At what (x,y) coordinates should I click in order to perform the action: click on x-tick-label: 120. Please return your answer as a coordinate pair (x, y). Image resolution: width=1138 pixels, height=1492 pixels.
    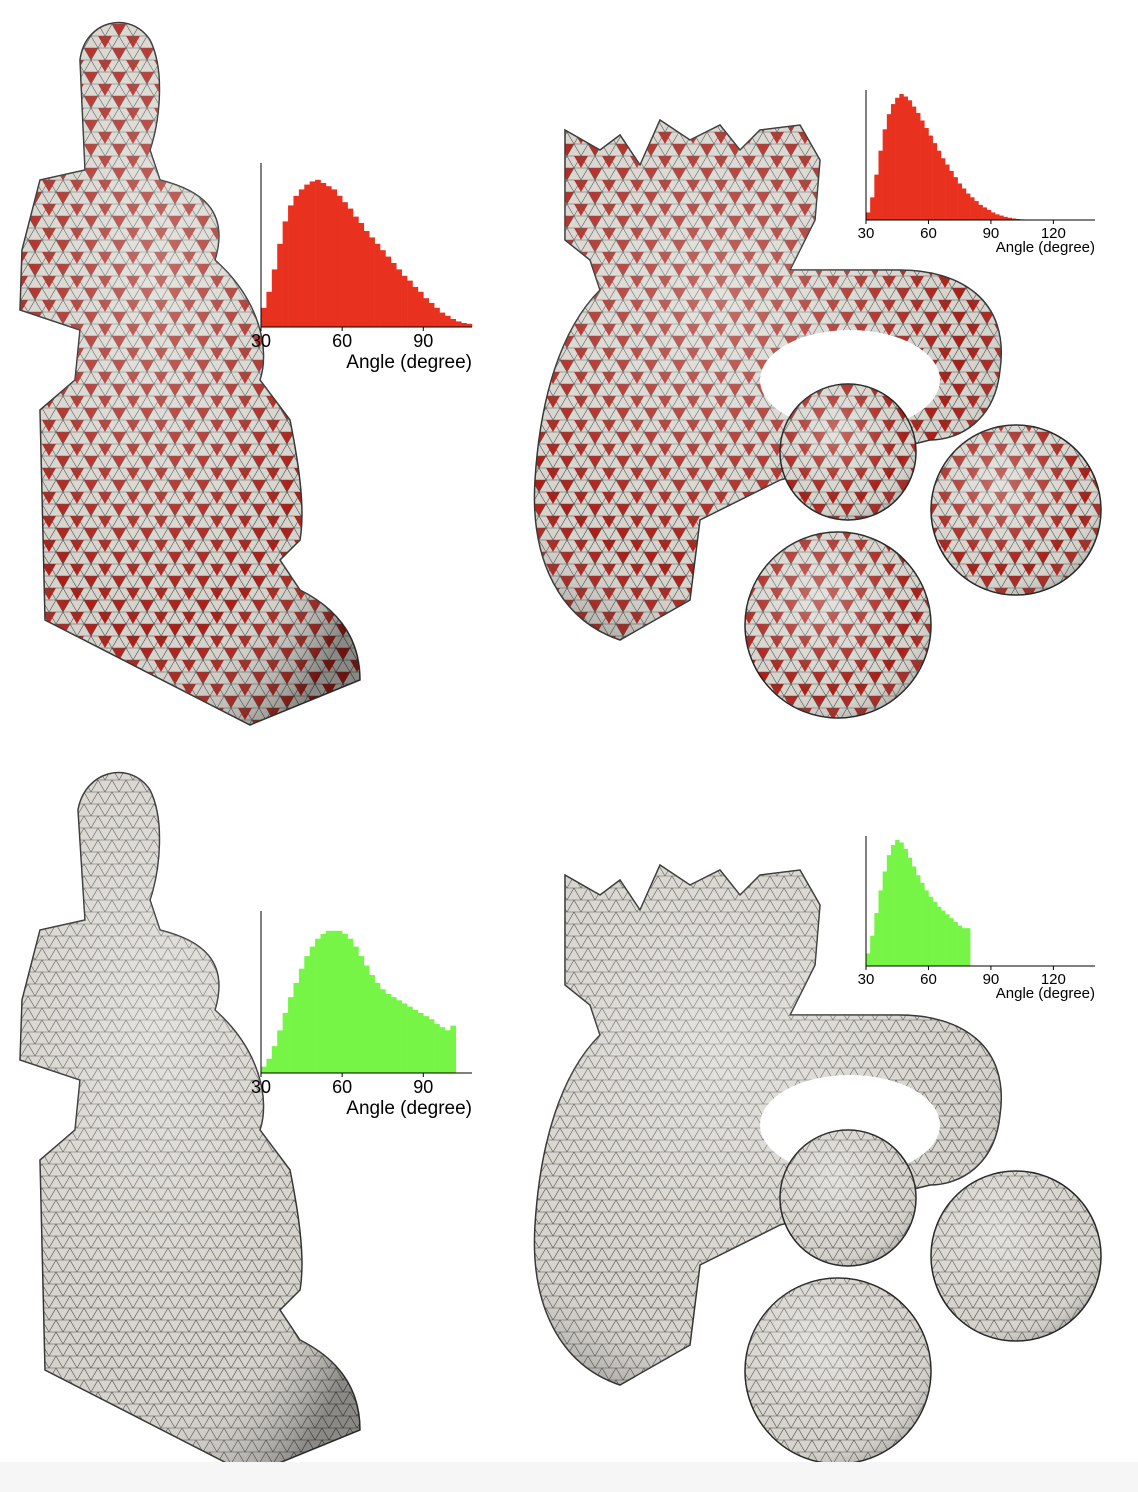
    Looking at the image, I should click on (1053, 979).